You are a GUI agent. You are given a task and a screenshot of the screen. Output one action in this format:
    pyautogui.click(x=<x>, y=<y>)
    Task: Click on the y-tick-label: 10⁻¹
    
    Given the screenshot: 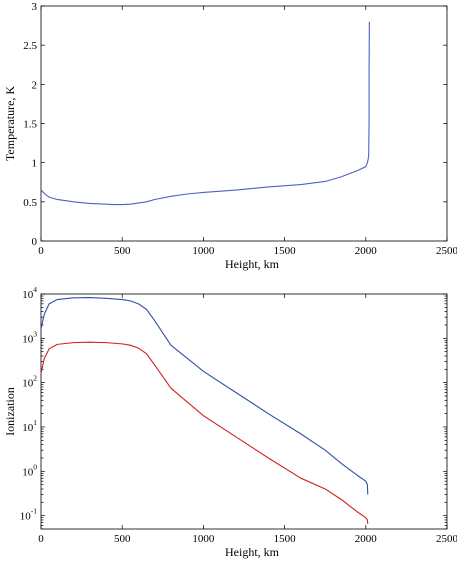 What is the action you would take?
    pyautogui.click(x=28, y=515)
    